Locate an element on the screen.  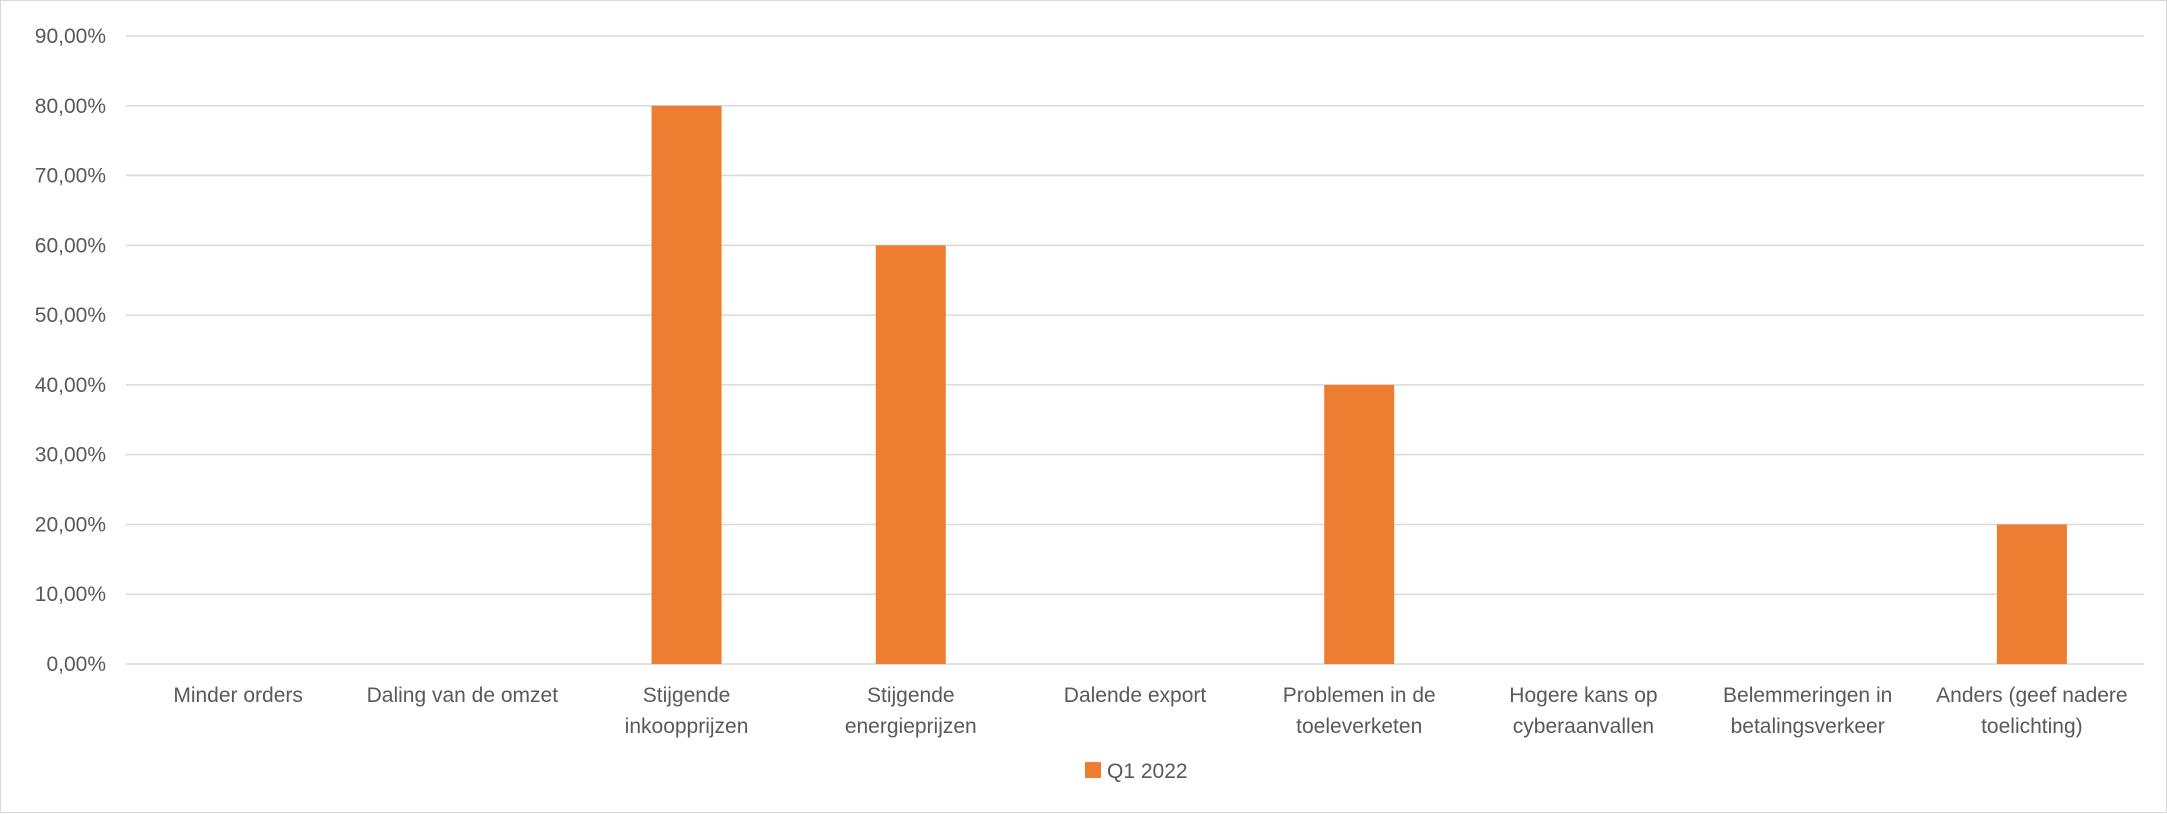
y-tick-label: 0,00% is located at coordinates (76, 664).